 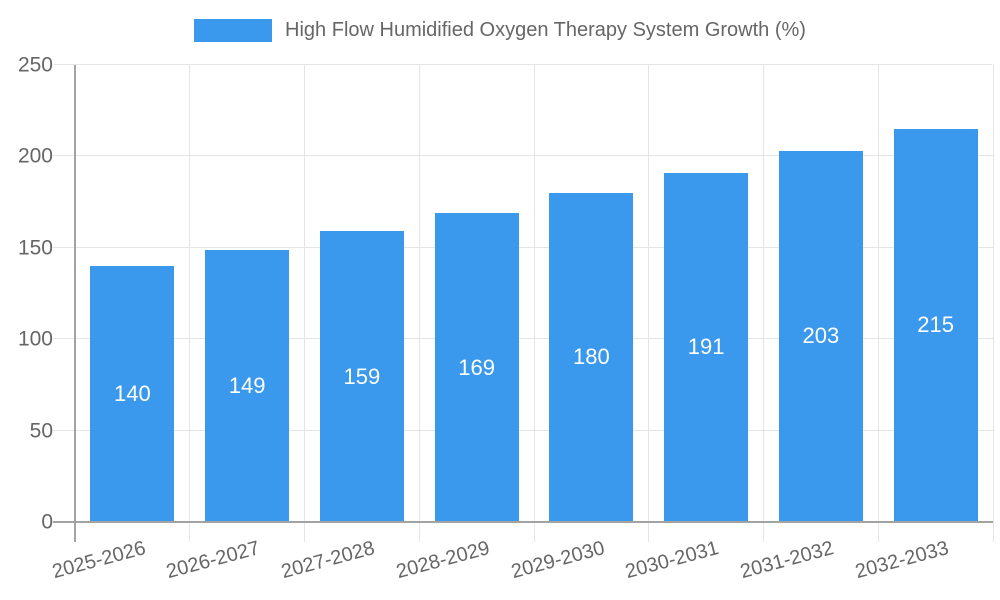 I want to click on bar: 169, so click(x=476, y=367).